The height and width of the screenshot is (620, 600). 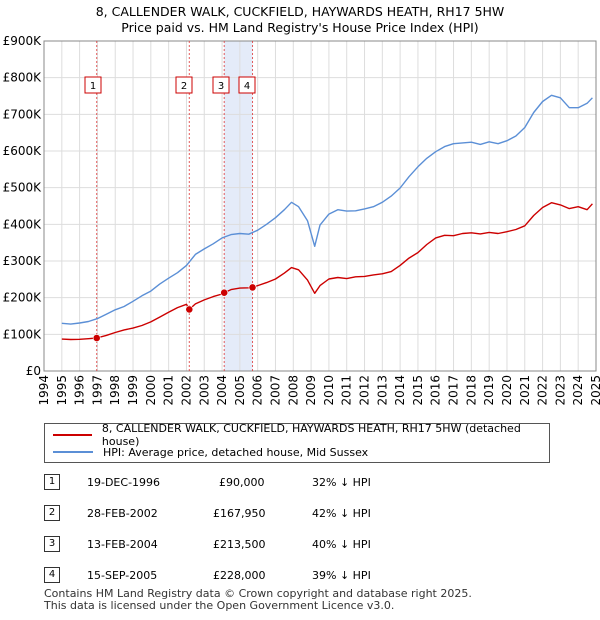 I want to click on sale-hpi-diff: 40% ↓ HPI, so click(x=341, y=544).